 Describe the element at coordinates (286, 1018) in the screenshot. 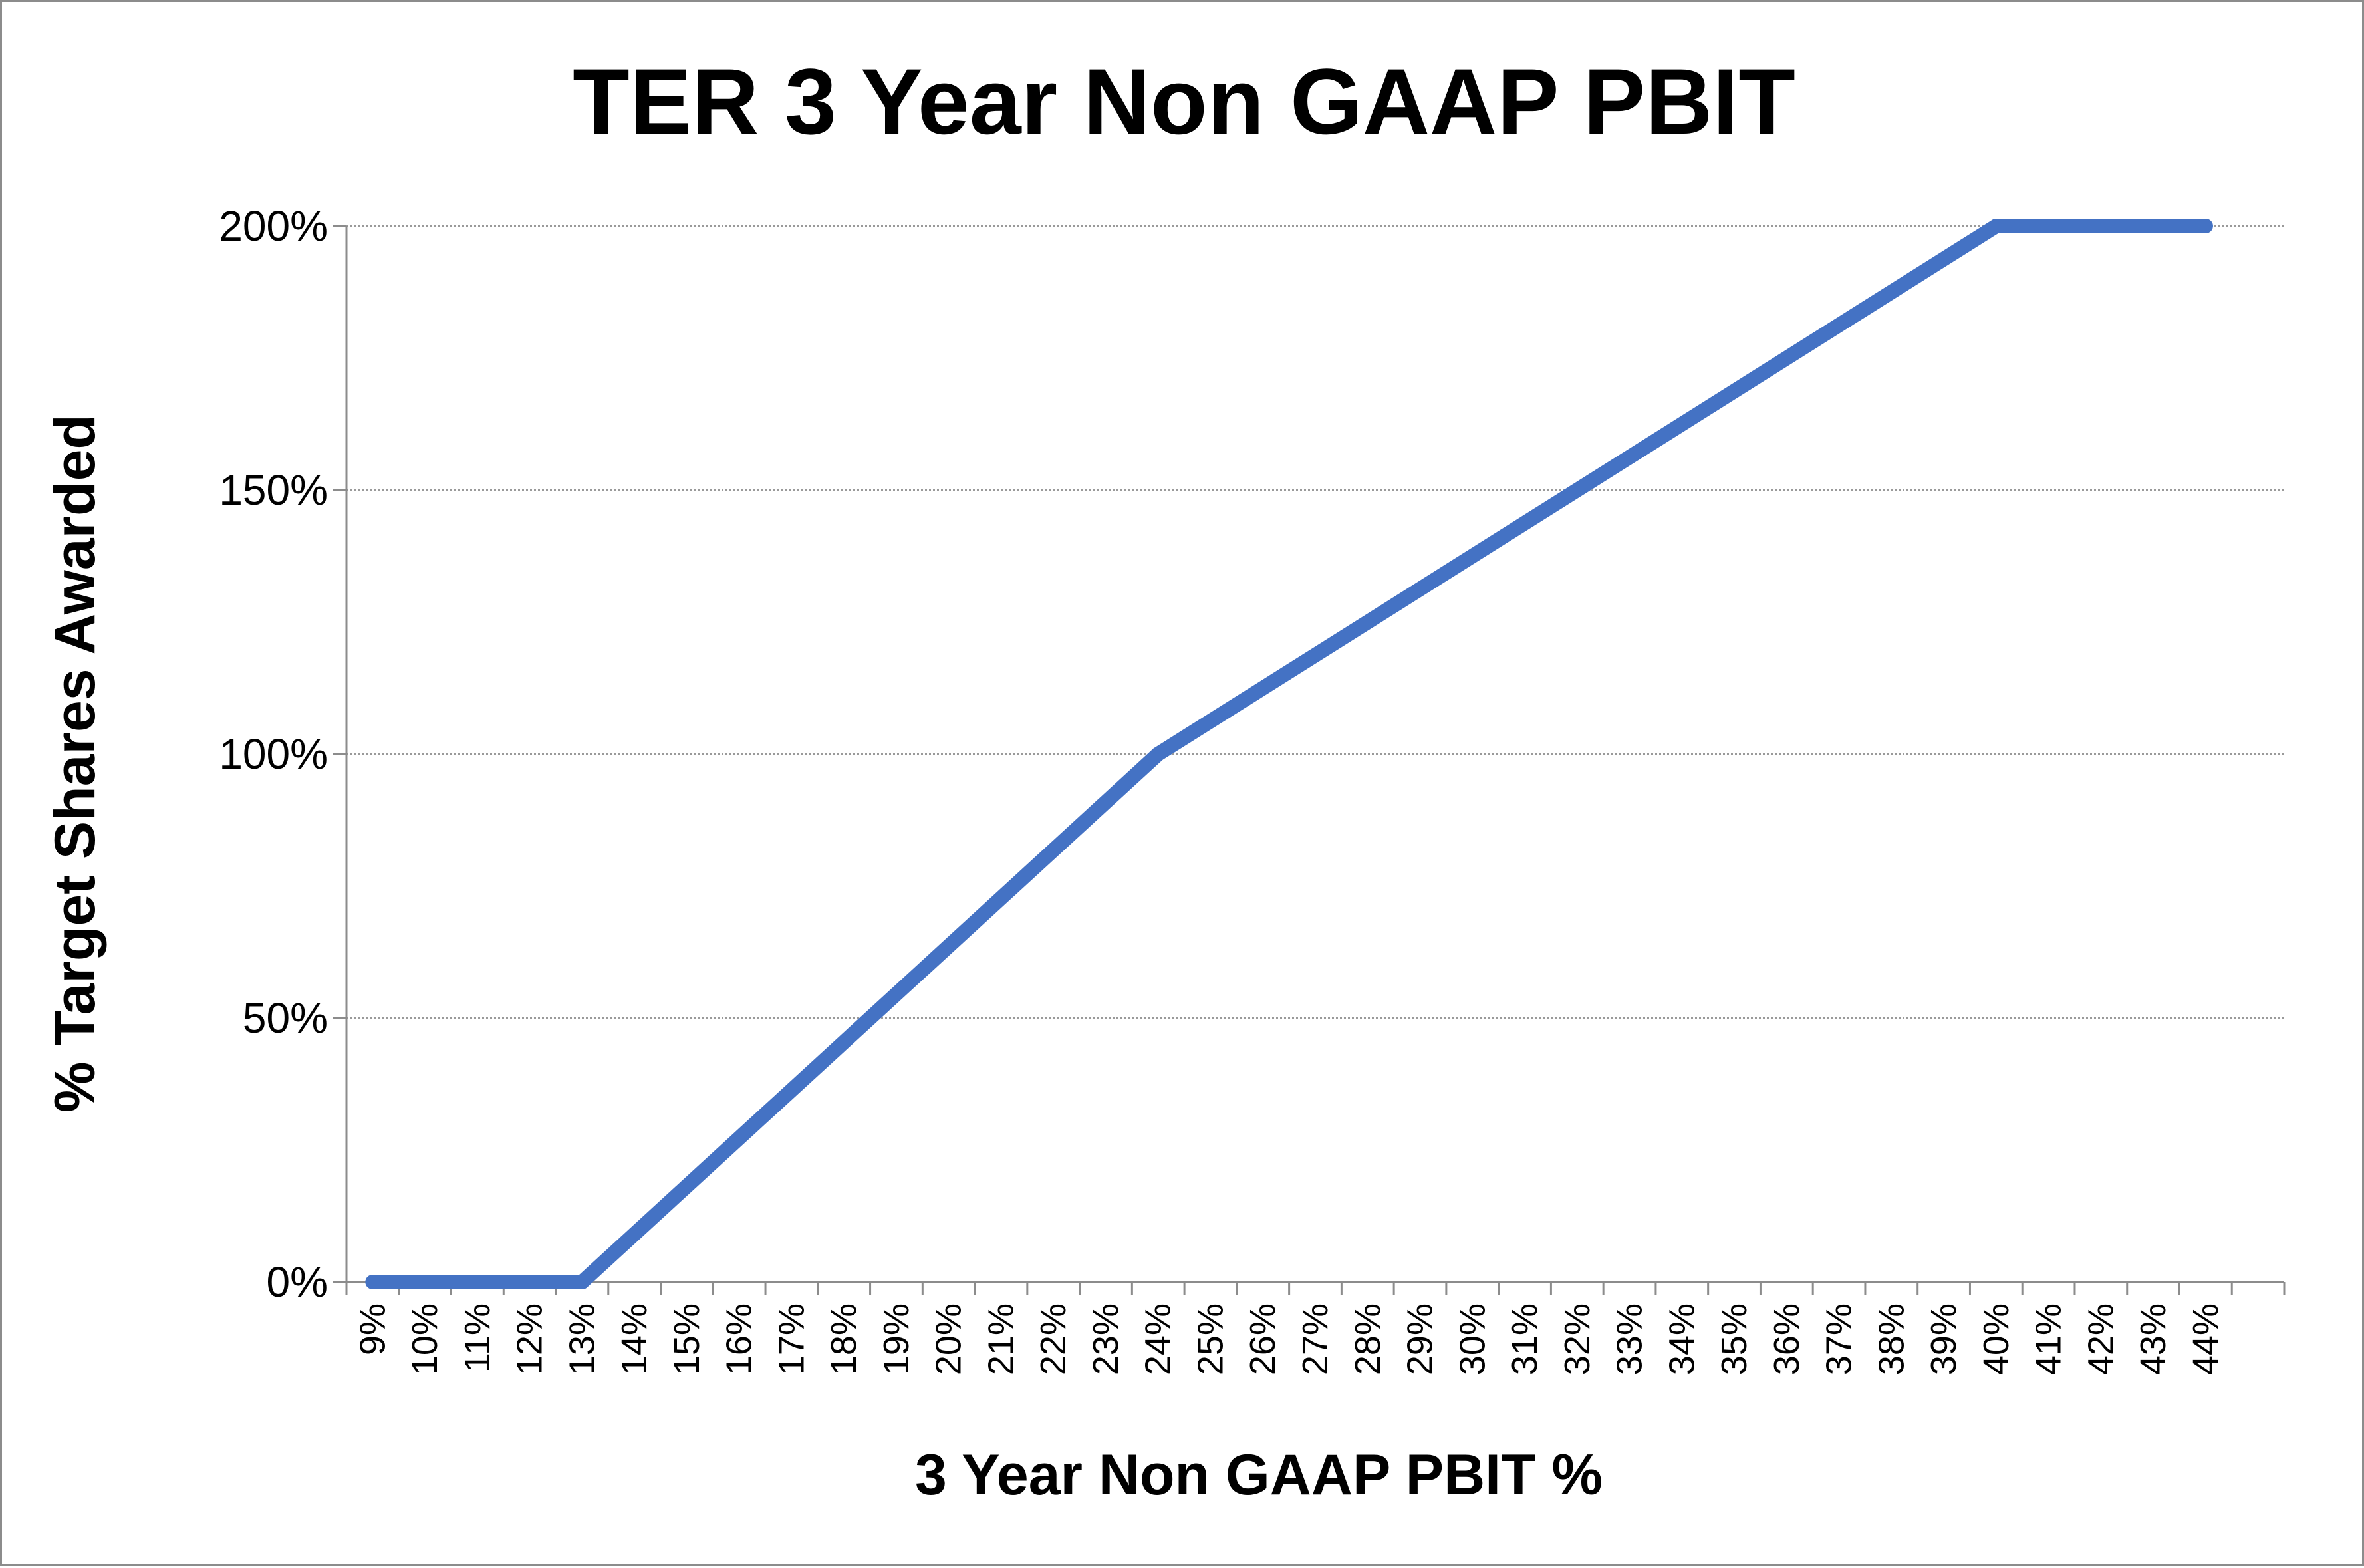

I see `y-tick-label: 50%` at that location.